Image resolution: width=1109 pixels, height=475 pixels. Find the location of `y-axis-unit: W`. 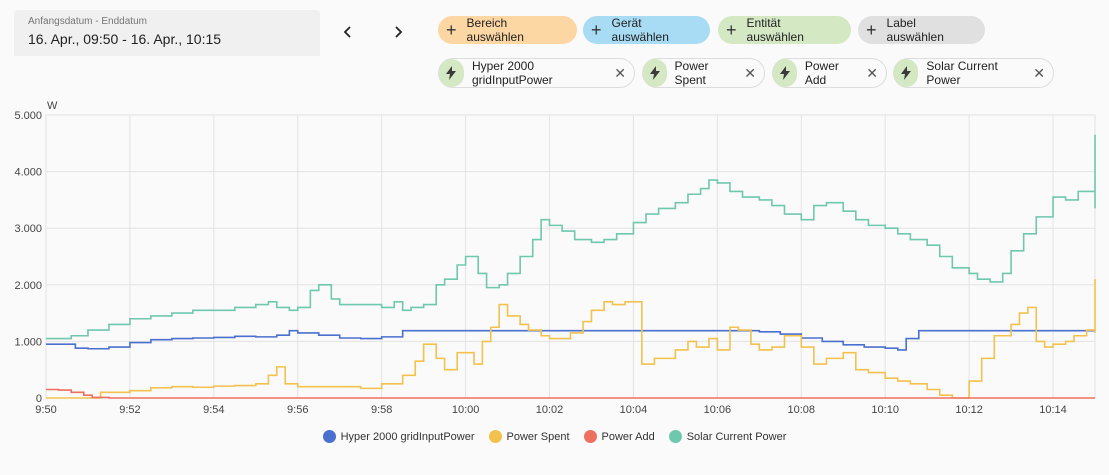

y-axis-unit: W is located at coordinates (52, 106).